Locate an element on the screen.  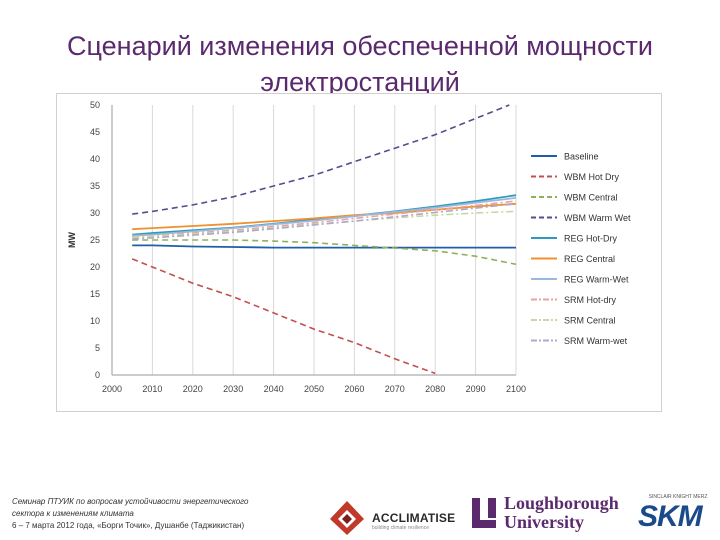
series-line-srm-hot-dry is located at coordinates (324, 219).